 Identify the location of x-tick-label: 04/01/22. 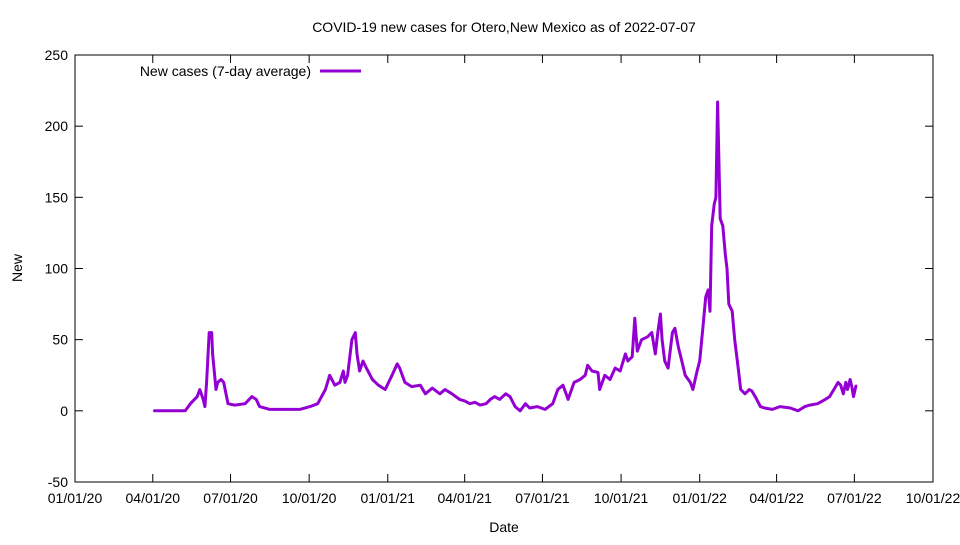
(776, 498).